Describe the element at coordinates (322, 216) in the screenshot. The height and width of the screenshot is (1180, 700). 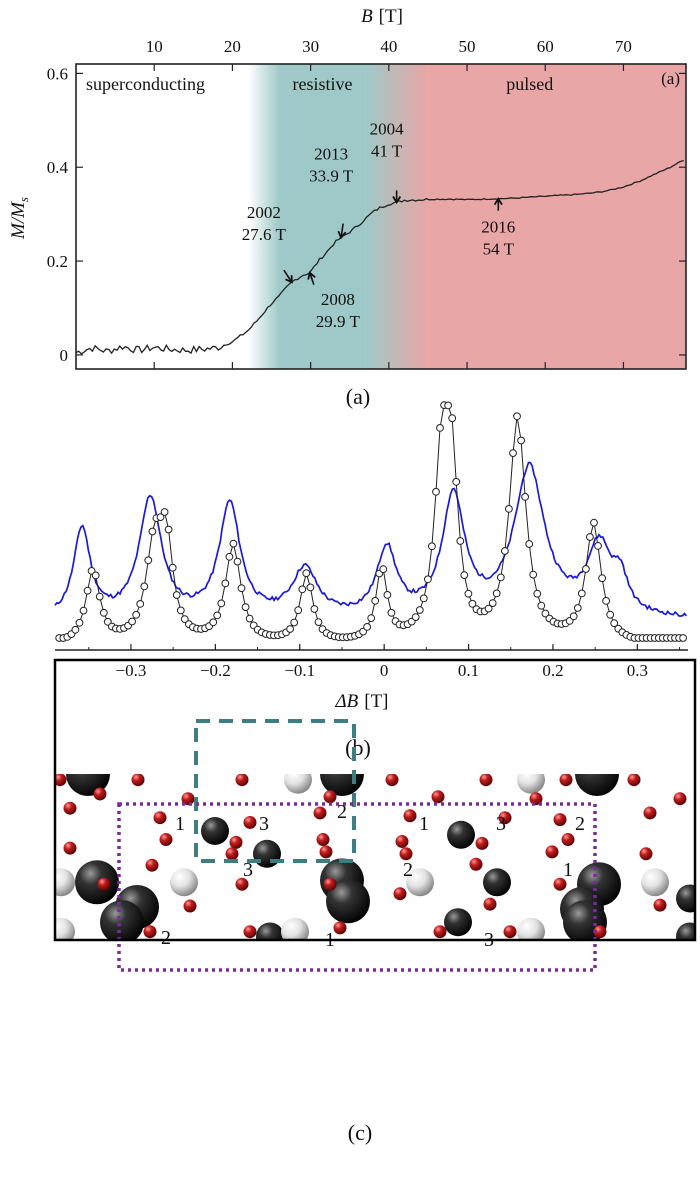
I see `region-resistive` at that location.